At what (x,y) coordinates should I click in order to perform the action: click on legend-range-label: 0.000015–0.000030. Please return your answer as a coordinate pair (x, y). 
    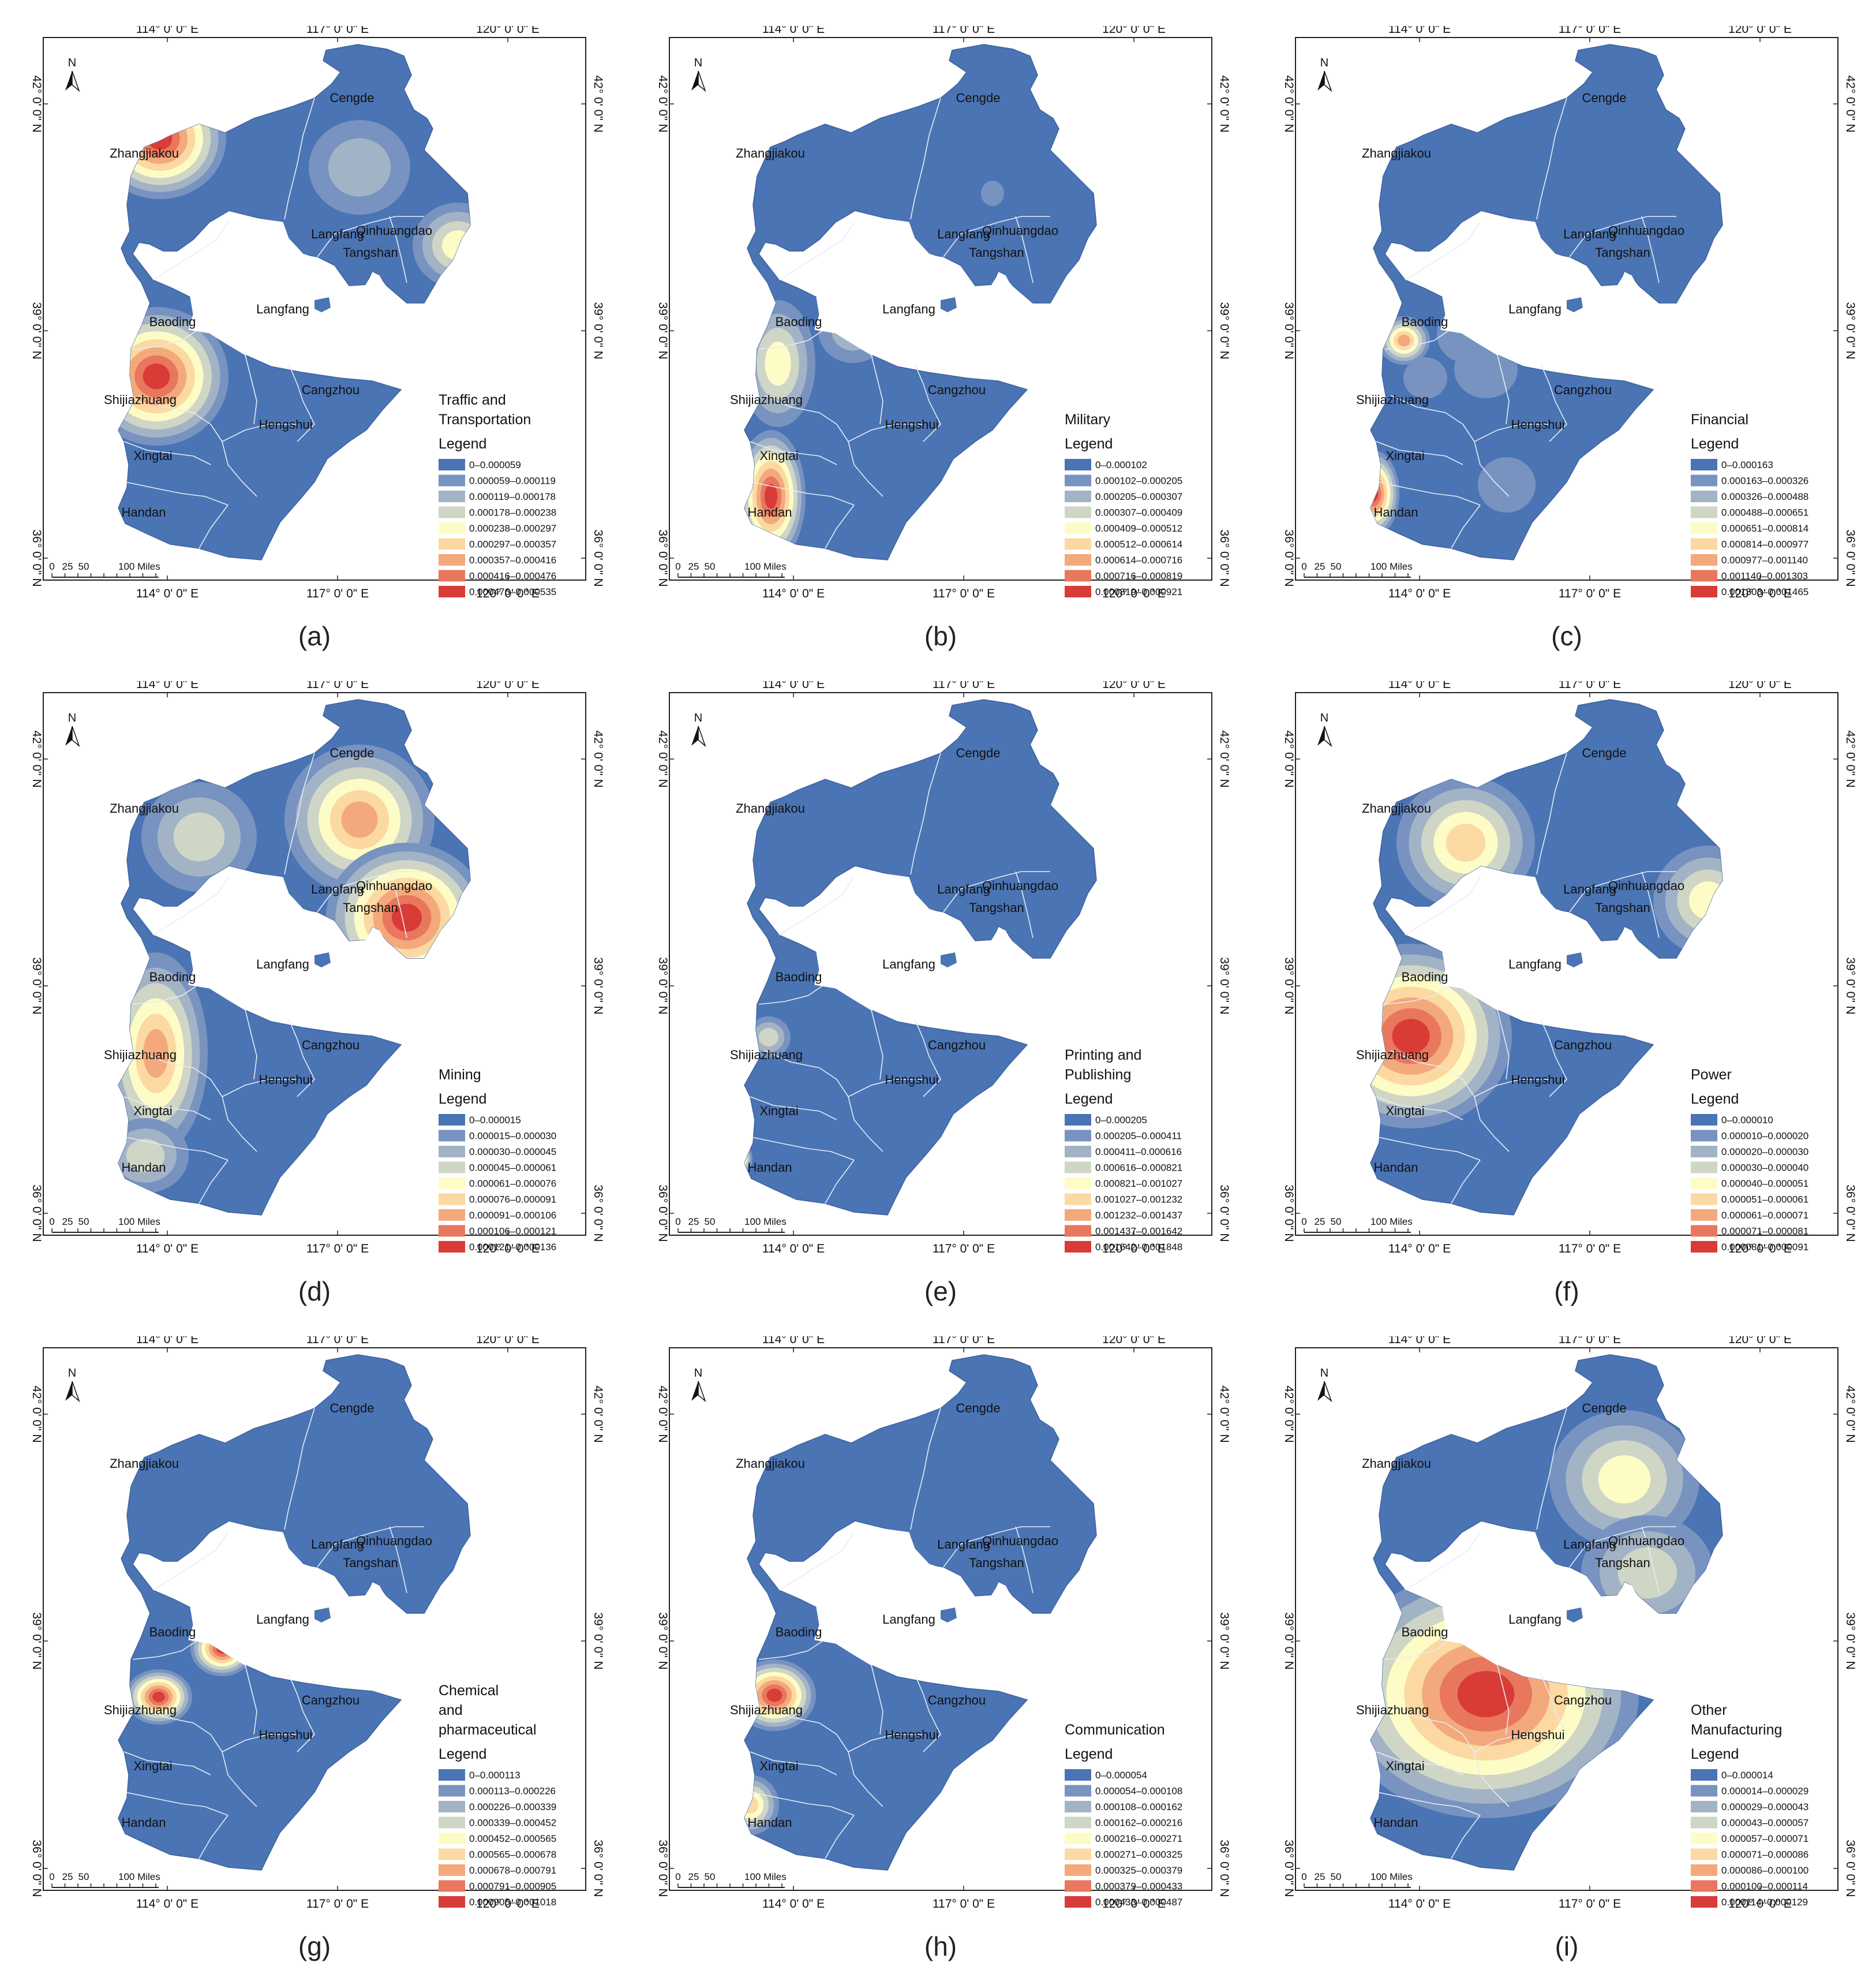
    Looking at the image, I should click on (512, 1136).